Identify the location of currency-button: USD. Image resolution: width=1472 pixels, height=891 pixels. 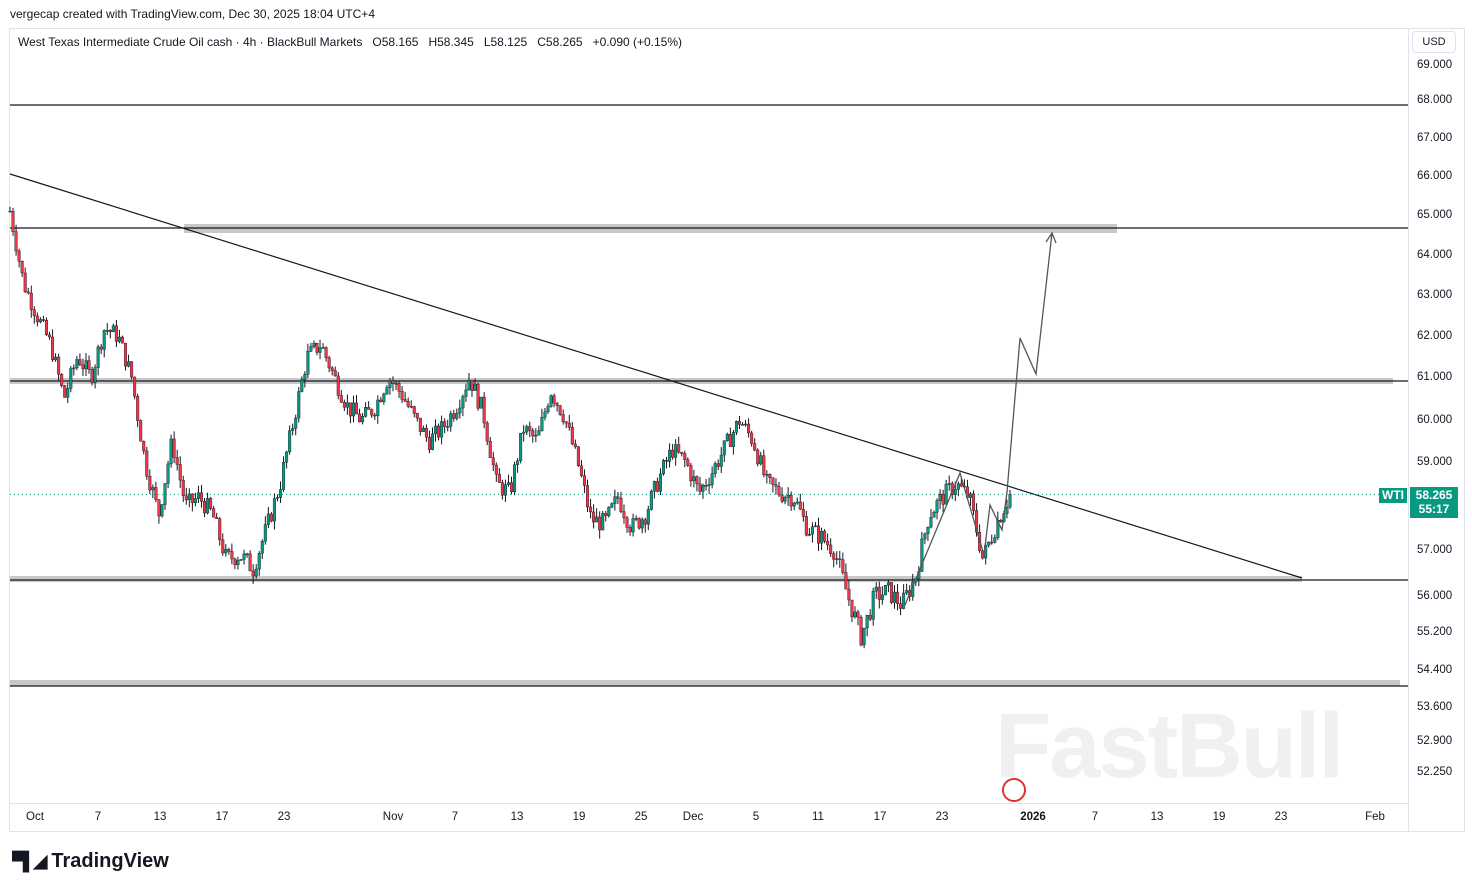
(1434, 42).